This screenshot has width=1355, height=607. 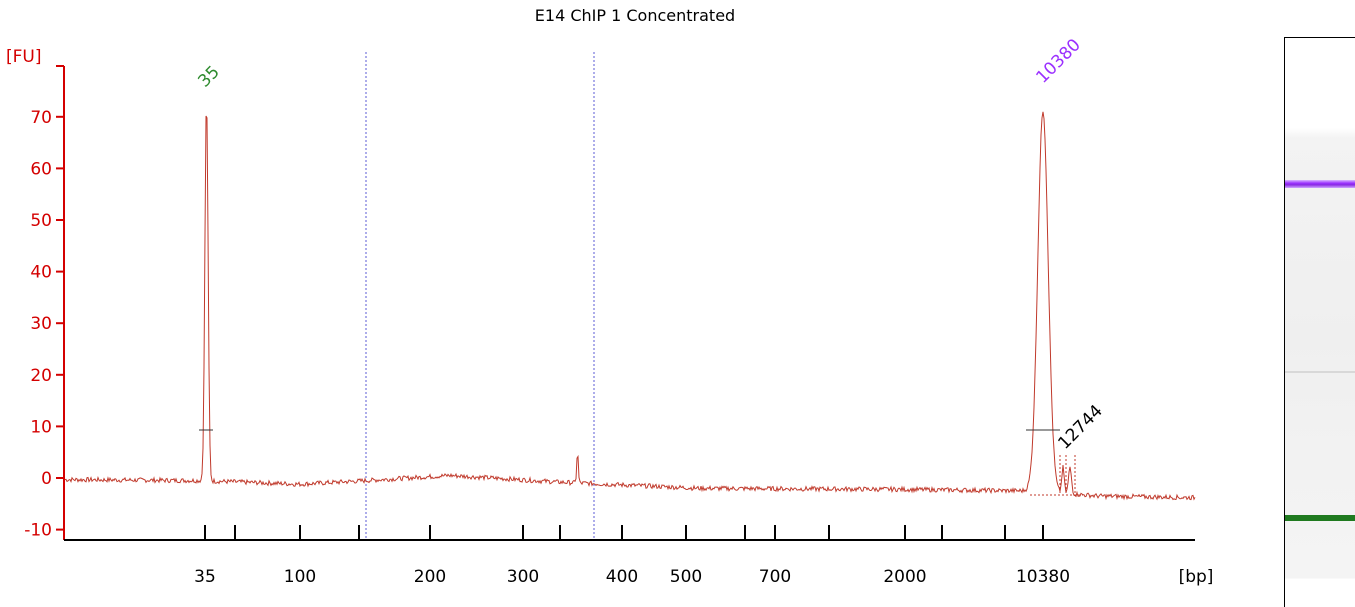 What do you see at coordinates (1319, 322) in the screenshot?
I see `gel-lane` at bounding box center [1319, 322].